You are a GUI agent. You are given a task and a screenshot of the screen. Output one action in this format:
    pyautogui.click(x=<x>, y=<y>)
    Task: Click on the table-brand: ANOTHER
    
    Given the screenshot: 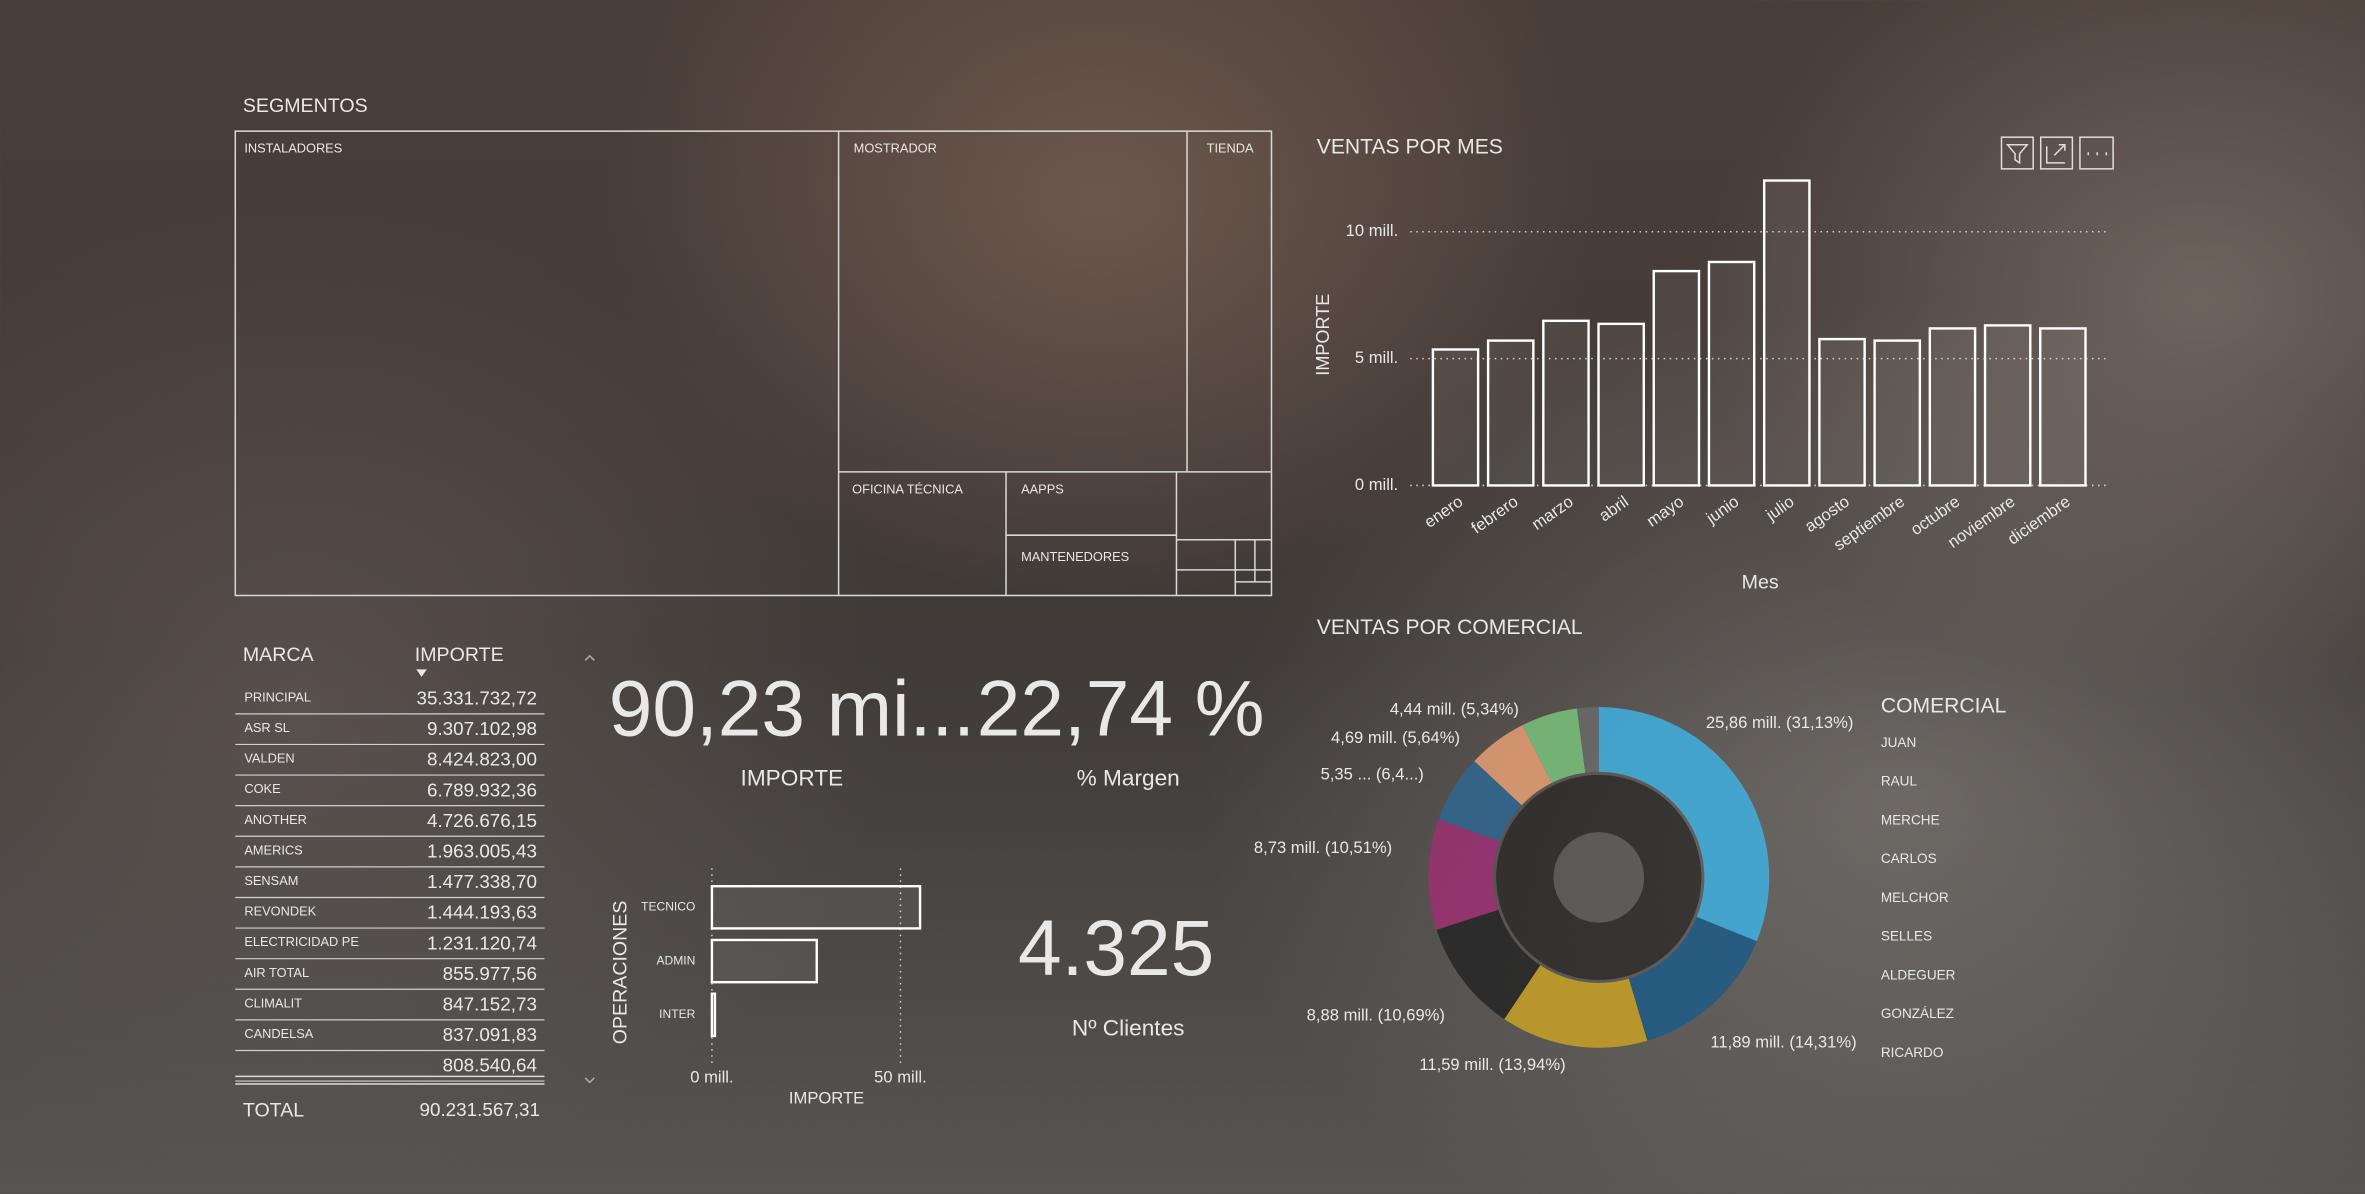 What is the action you would take?
    pyautogui.click(x=275, y=819)
    